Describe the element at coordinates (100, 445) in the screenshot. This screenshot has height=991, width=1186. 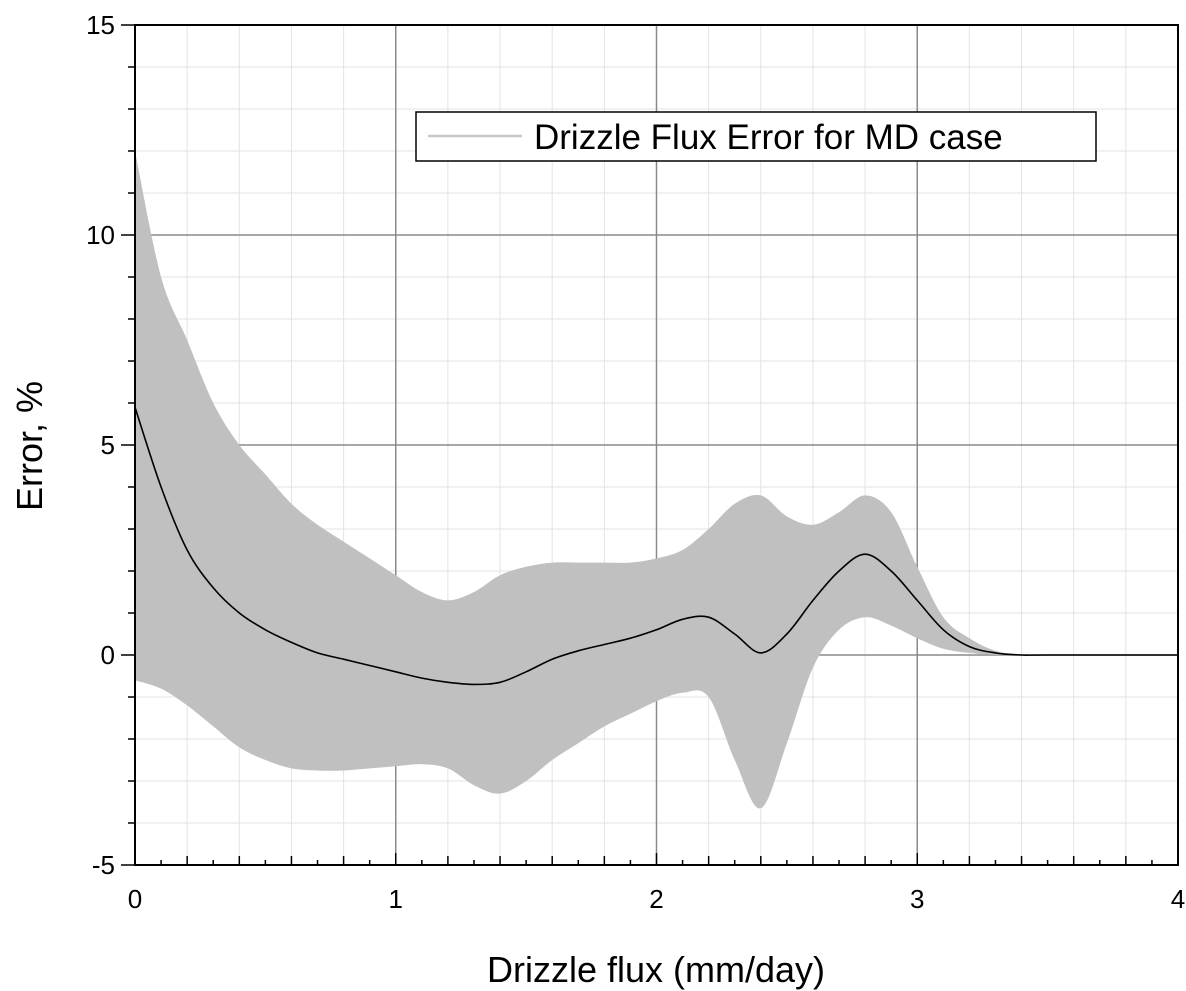
I see `y-axis-tick-labels: -5 0 5 10 15` at that location.